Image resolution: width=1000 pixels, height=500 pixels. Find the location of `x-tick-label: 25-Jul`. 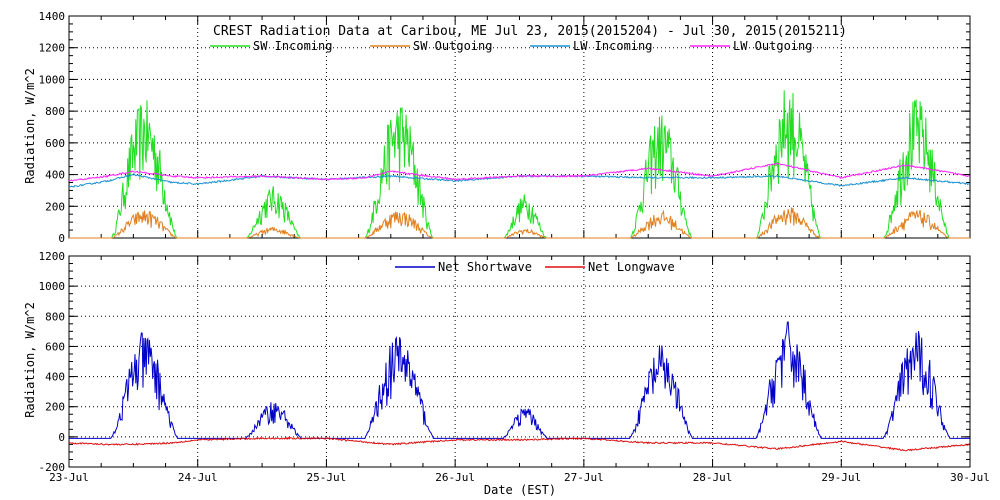

x-tick-label: 25-Jul is located at coordinates (327, 477).